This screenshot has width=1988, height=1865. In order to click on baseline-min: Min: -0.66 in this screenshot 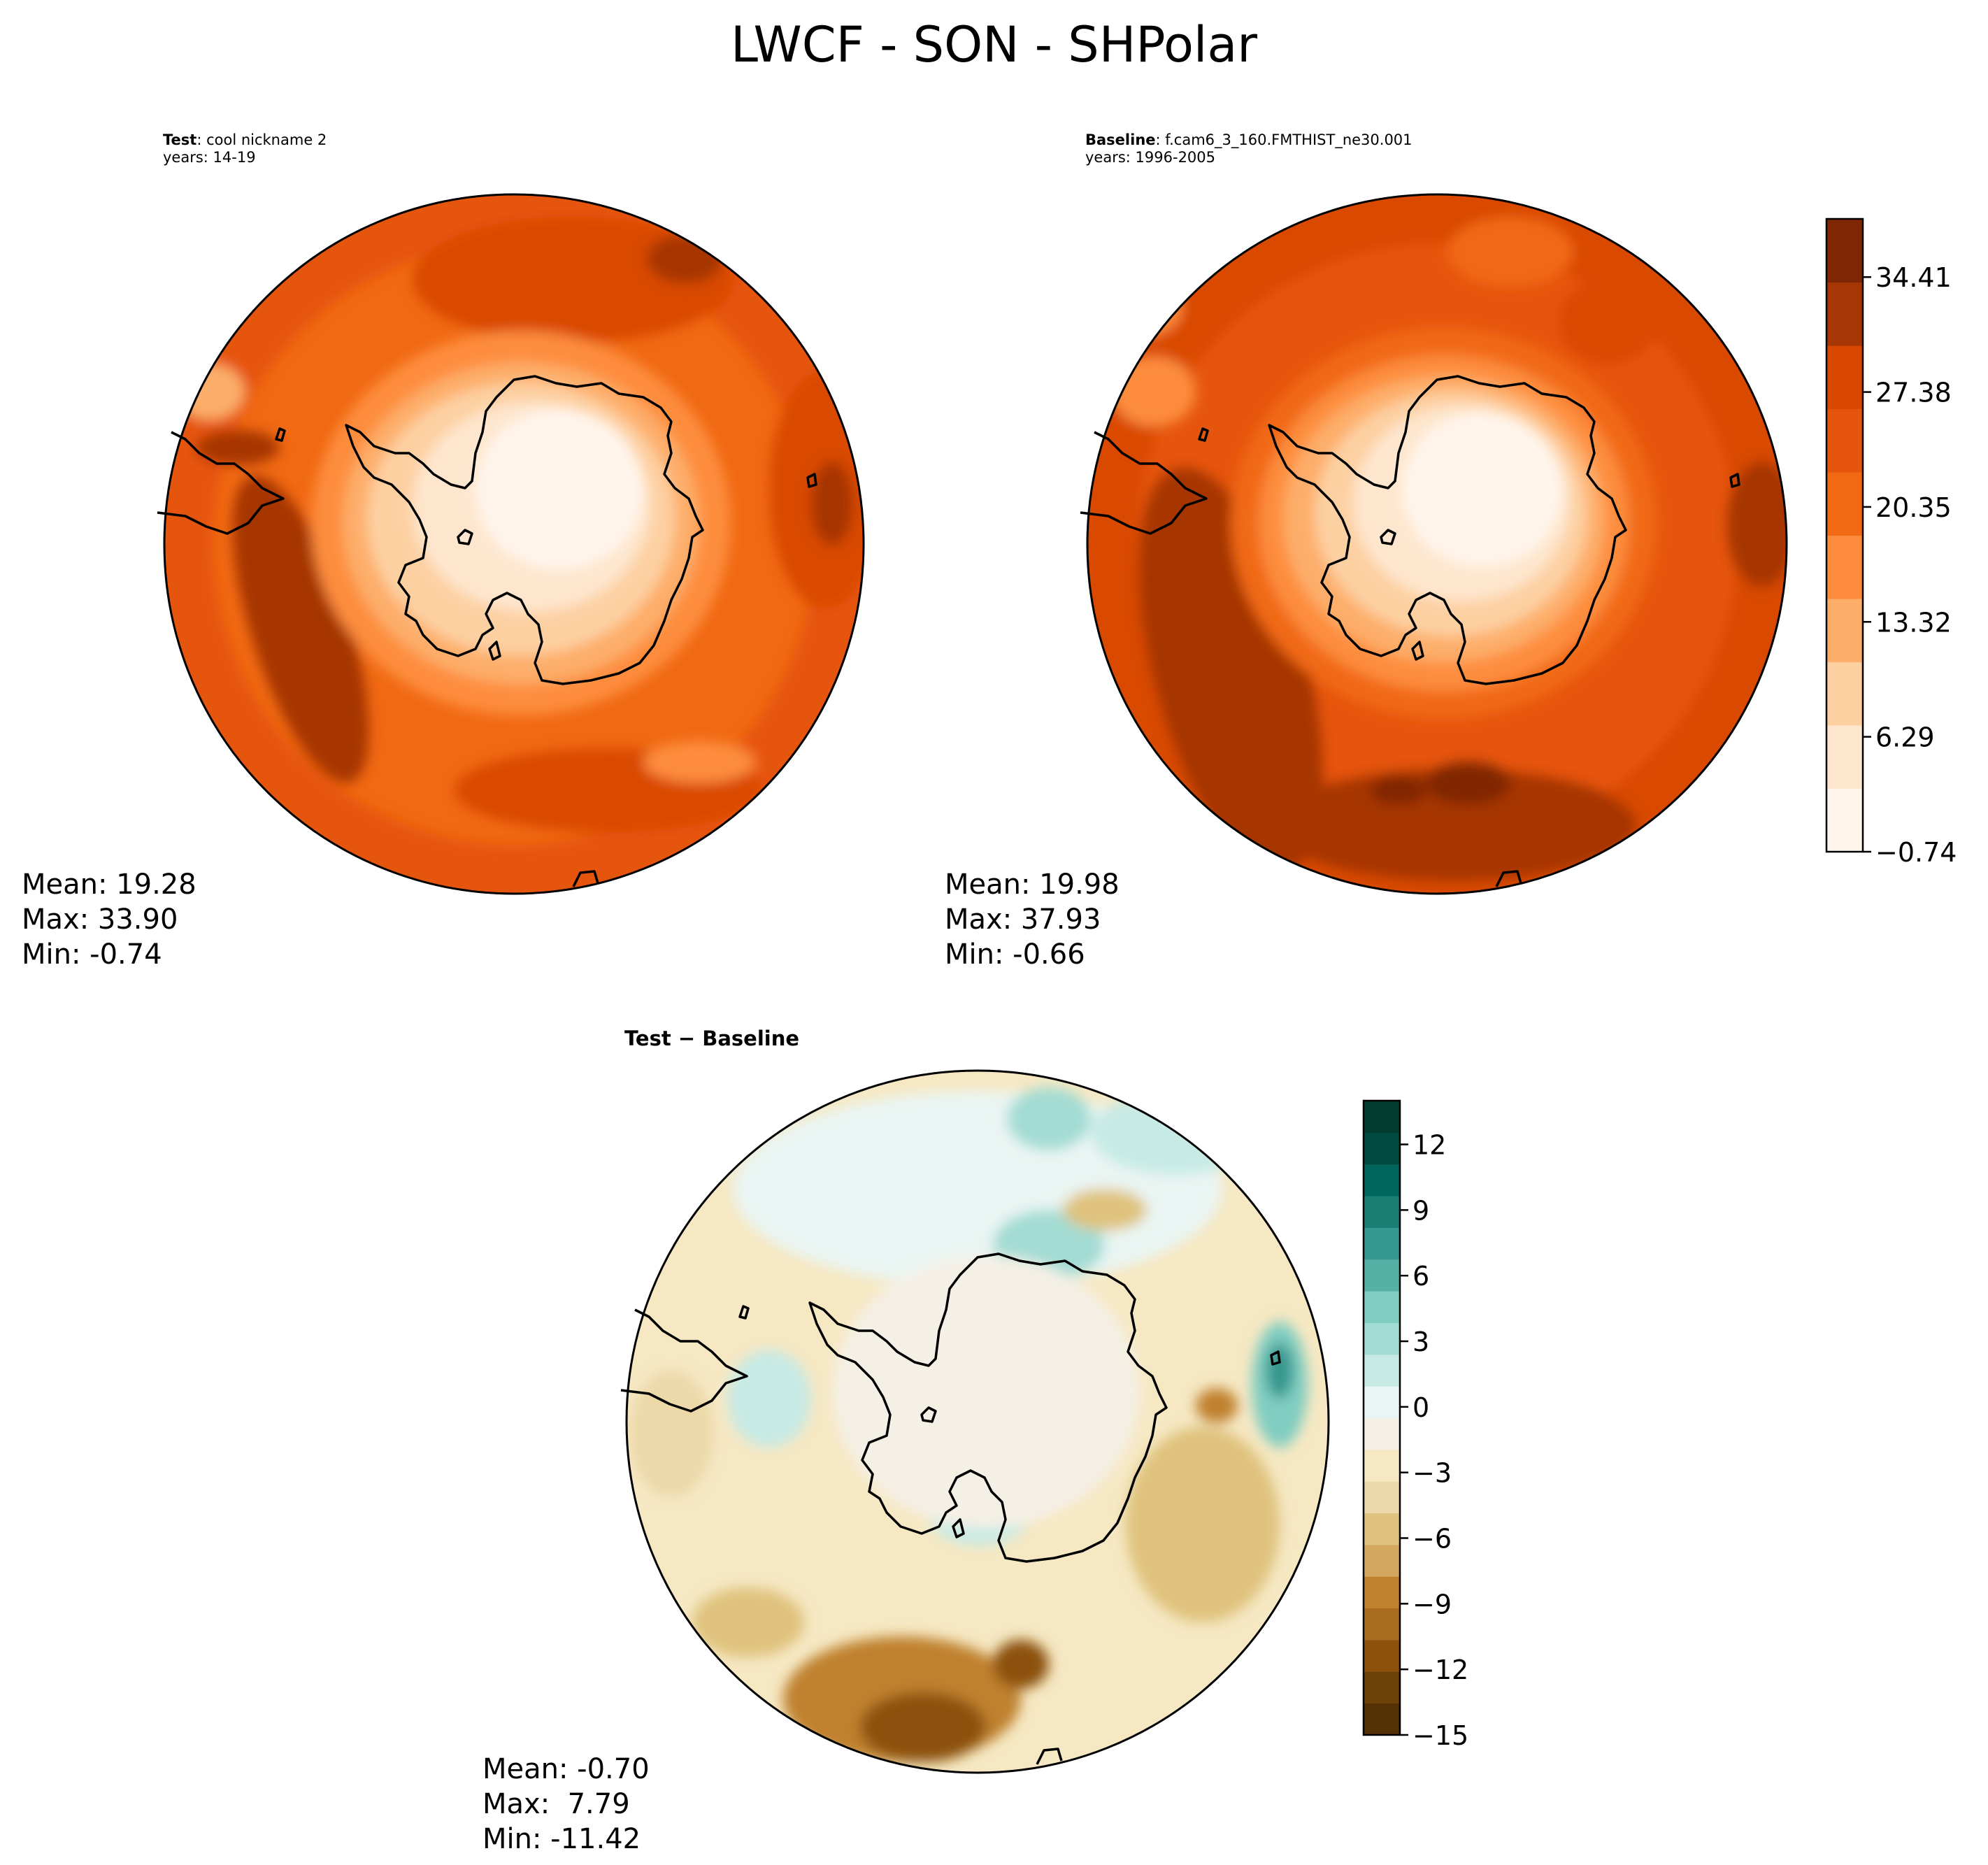, I will do `click(1015, 954)`.